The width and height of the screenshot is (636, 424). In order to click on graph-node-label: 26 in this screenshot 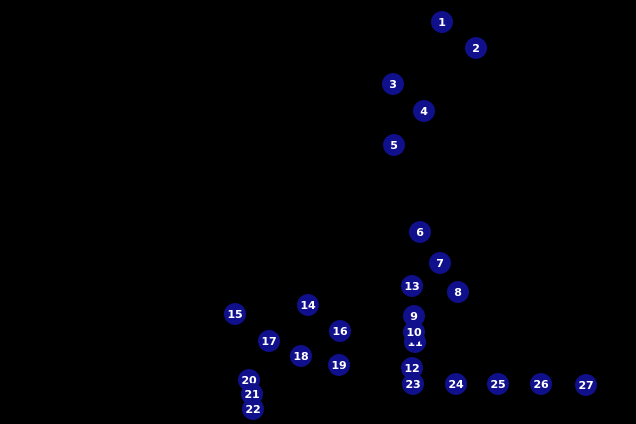, I will do `click(541, 384)`.